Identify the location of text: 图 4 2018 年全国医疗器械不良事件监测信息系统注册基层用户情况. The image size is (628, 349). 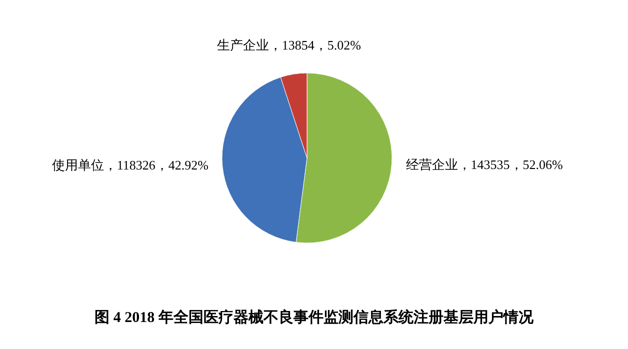
(314, 317).